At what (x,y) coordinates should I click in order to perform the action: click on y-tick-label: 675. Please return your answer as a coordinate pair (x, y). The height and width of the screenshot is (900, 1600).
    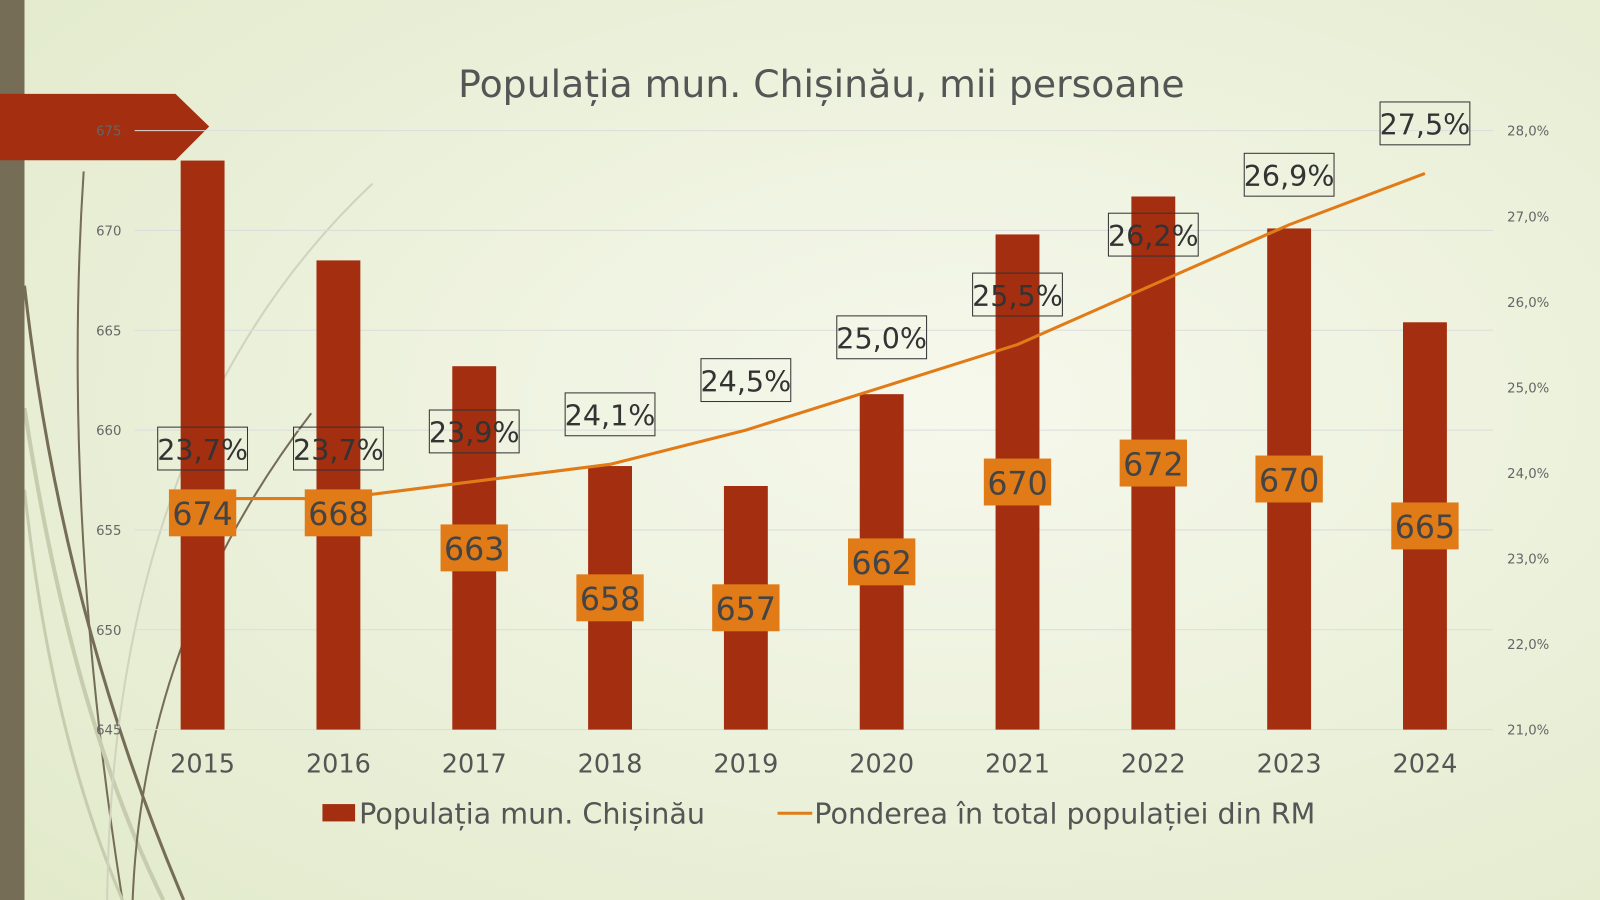
    Looking at the image, I should click on (108, 132).